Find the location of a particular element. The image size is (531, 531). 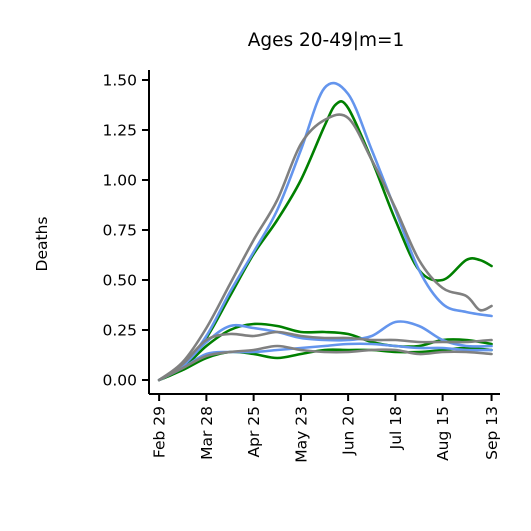

x-tick-label: Aug 15 is located at coordinates (443, 433).